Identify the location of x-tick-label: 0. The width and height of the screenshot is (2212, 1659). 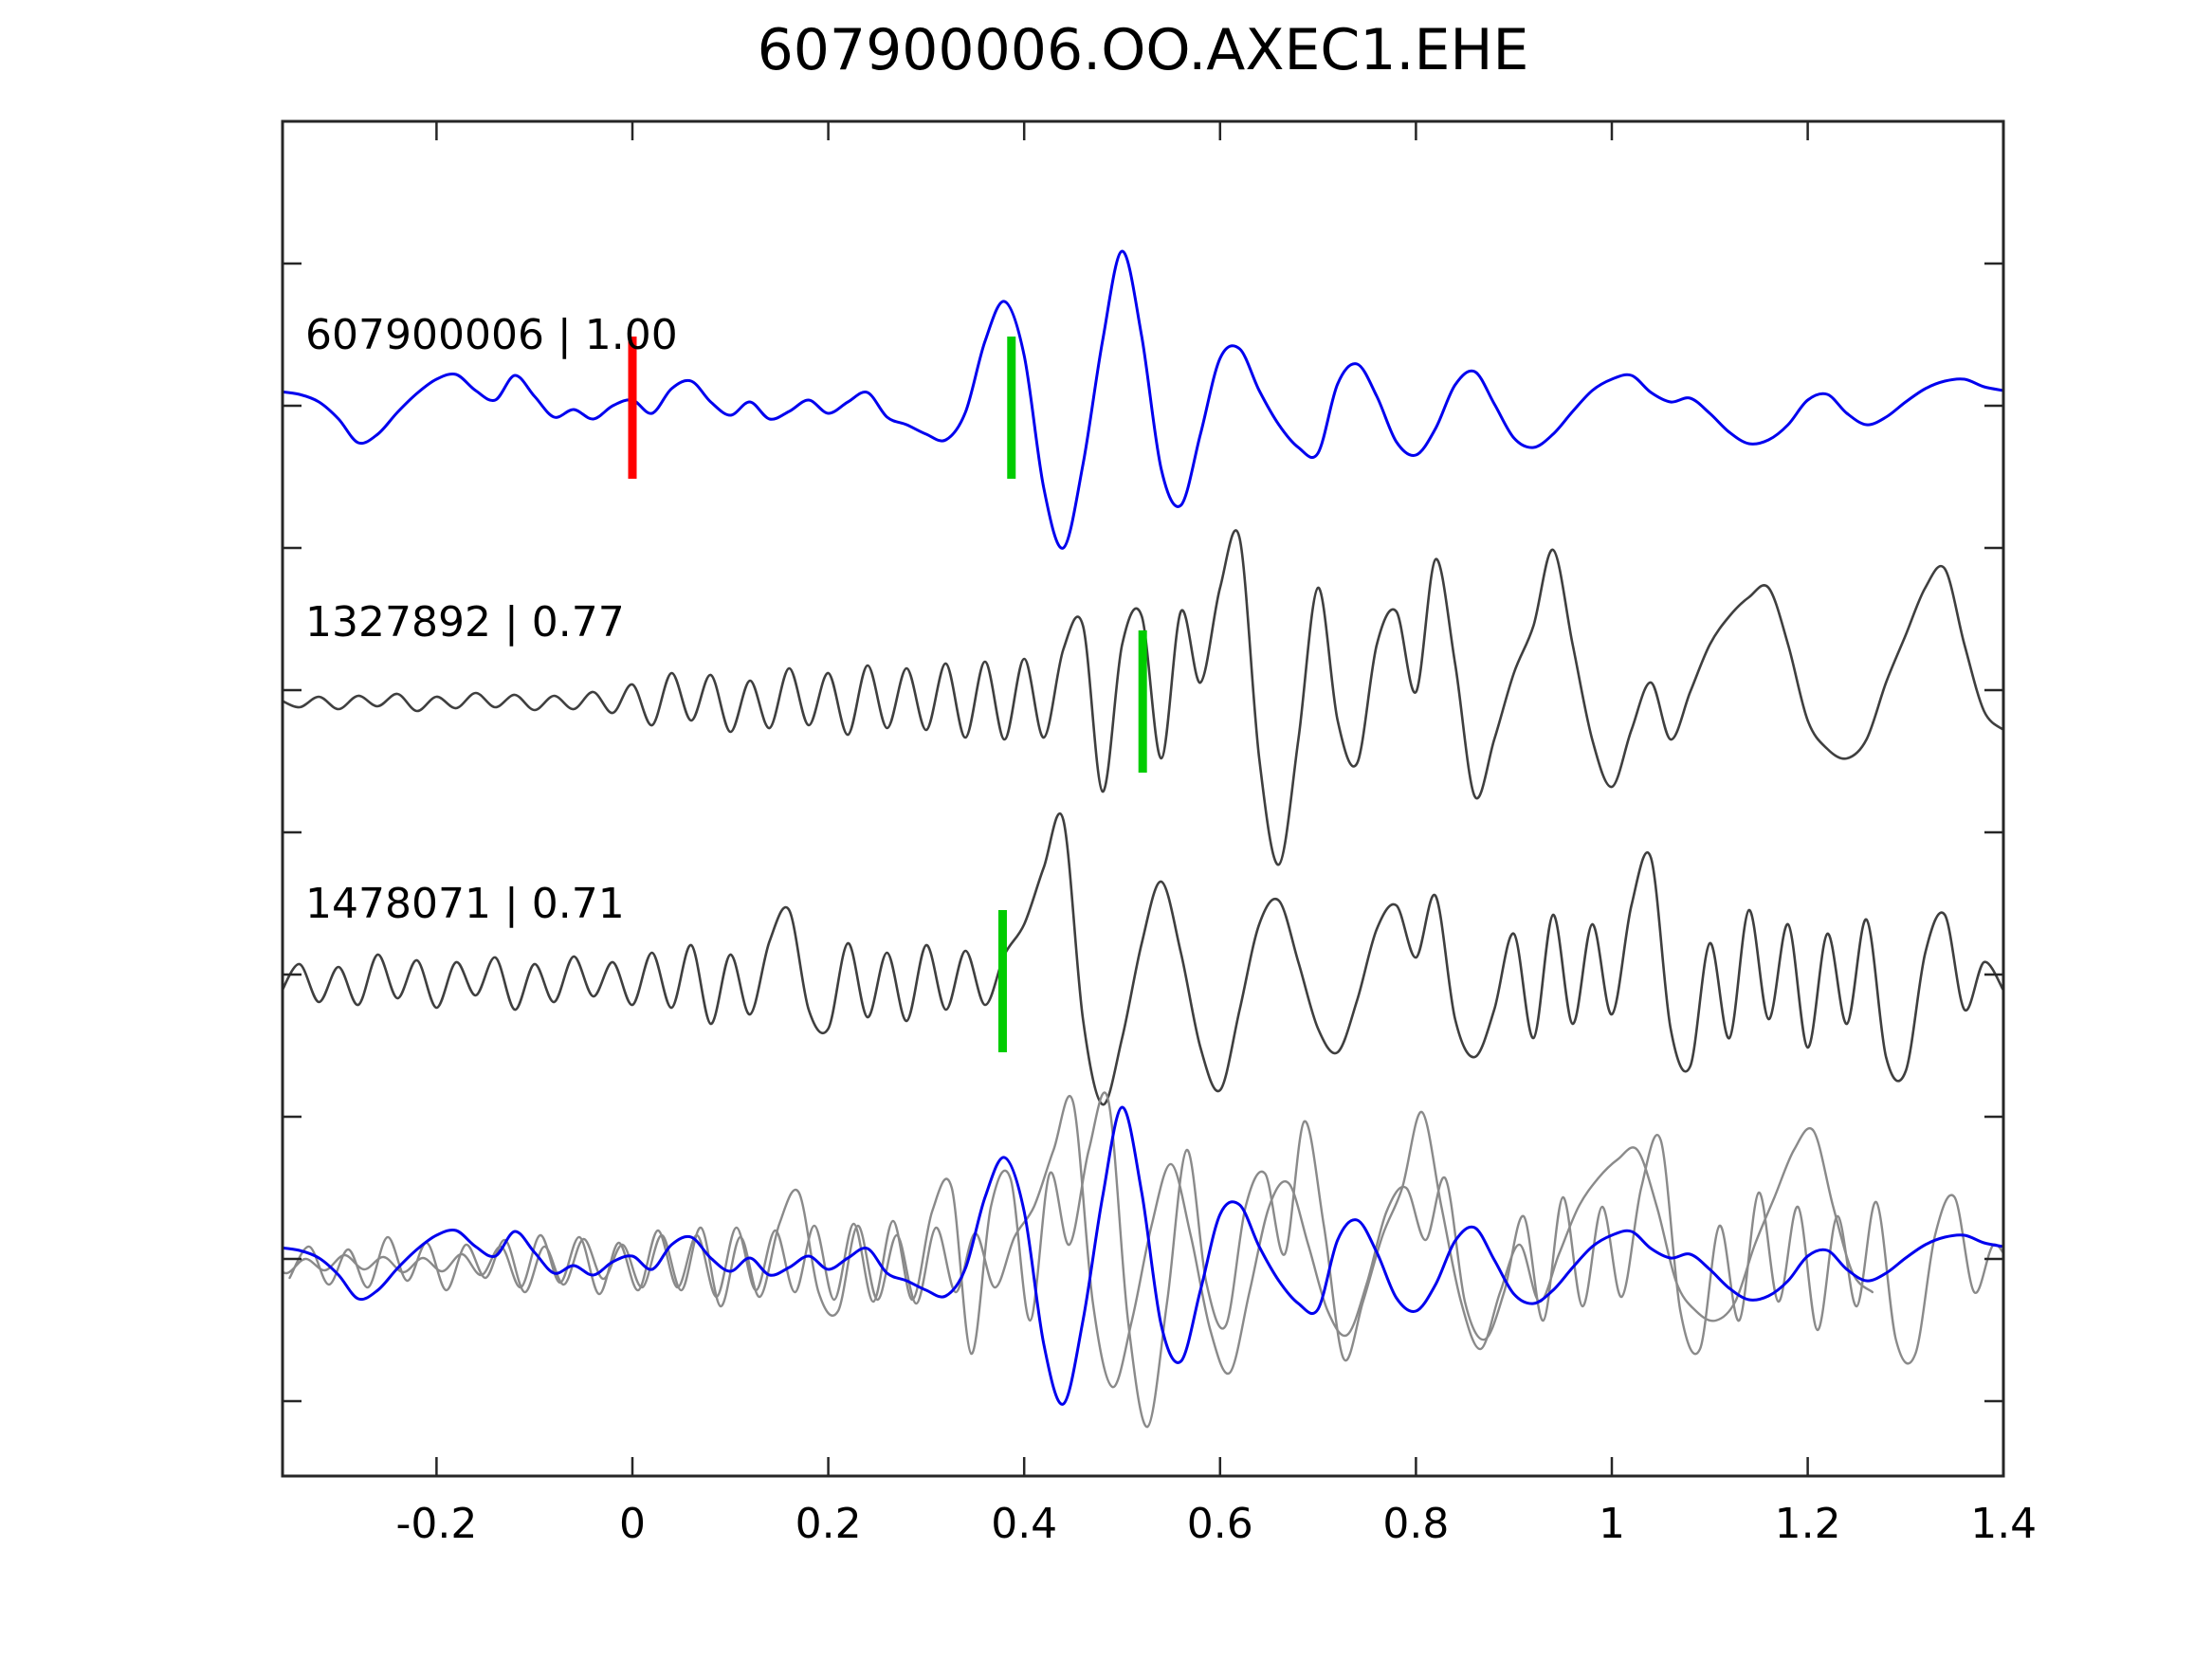
(632, 1524).